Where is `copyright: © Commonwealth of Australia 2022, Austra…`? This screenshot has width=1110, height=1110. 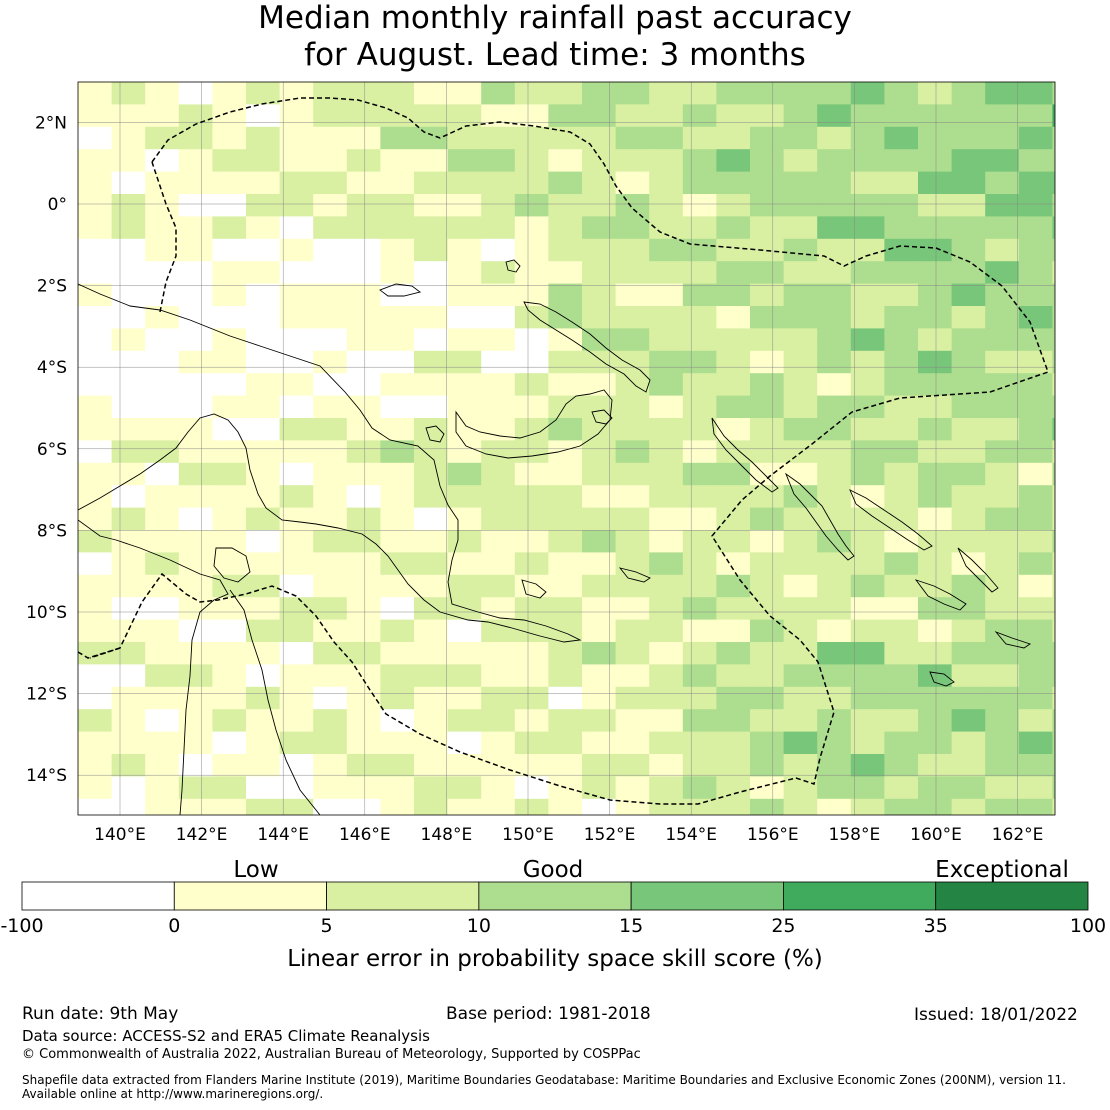 copyright: © Commonwealth of Australia 2022, Austra… is located at coordinates (331, 1054).